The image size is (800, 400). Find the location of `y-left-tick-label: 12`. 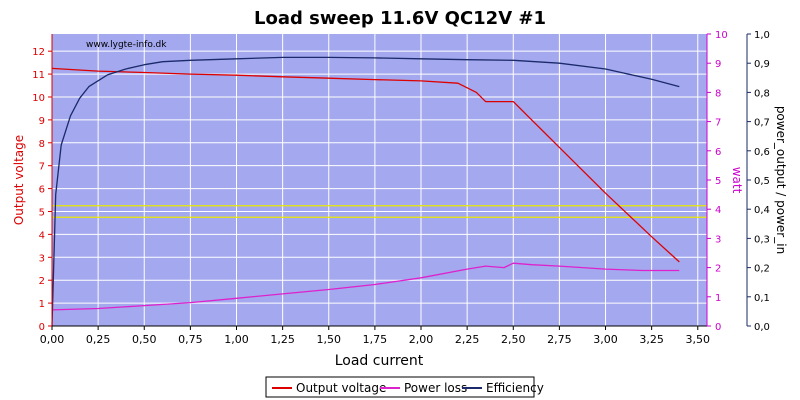

y-left-tick-label: 12 is located at coordinates (38, 52).